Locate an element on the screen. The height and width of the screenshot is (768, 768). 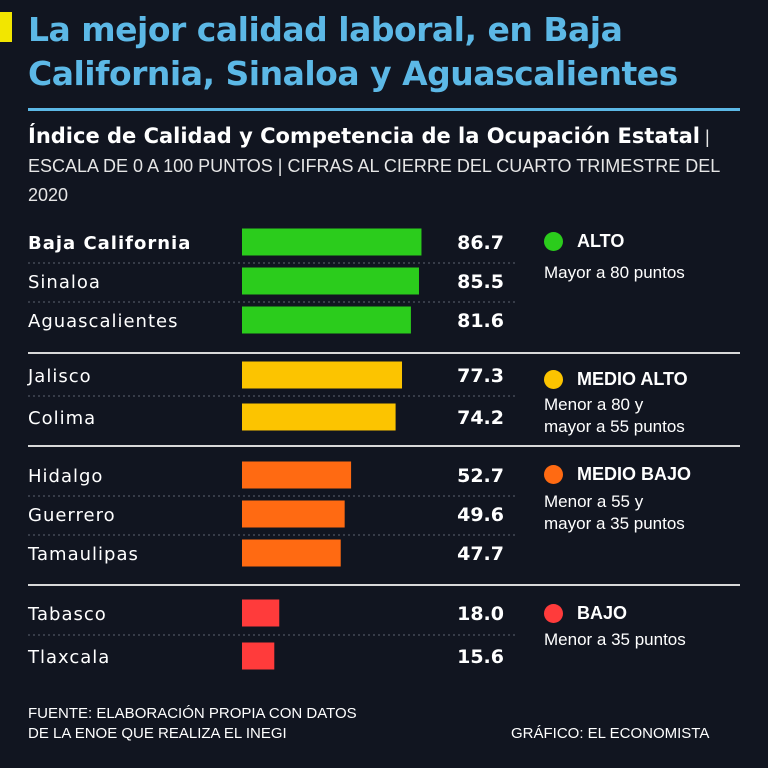
credit: GRÁFICO: EL ECONOMISTA is located at coordinates (610, 733).